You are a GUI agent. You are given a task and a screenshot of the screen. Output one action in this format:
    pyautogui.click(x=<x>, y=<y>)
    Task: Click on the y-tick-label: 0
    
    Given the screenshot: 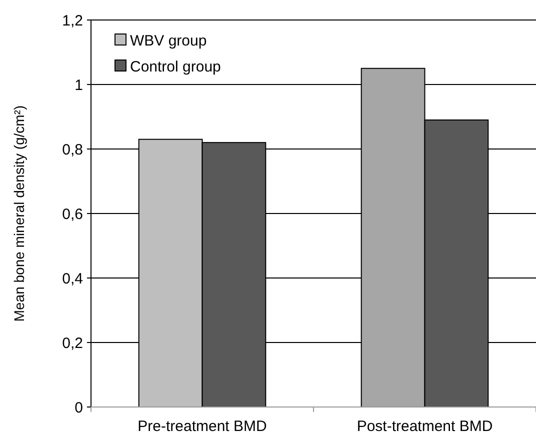 What is the action you would take?
    pyautogui.click(x=78, y=407)
    